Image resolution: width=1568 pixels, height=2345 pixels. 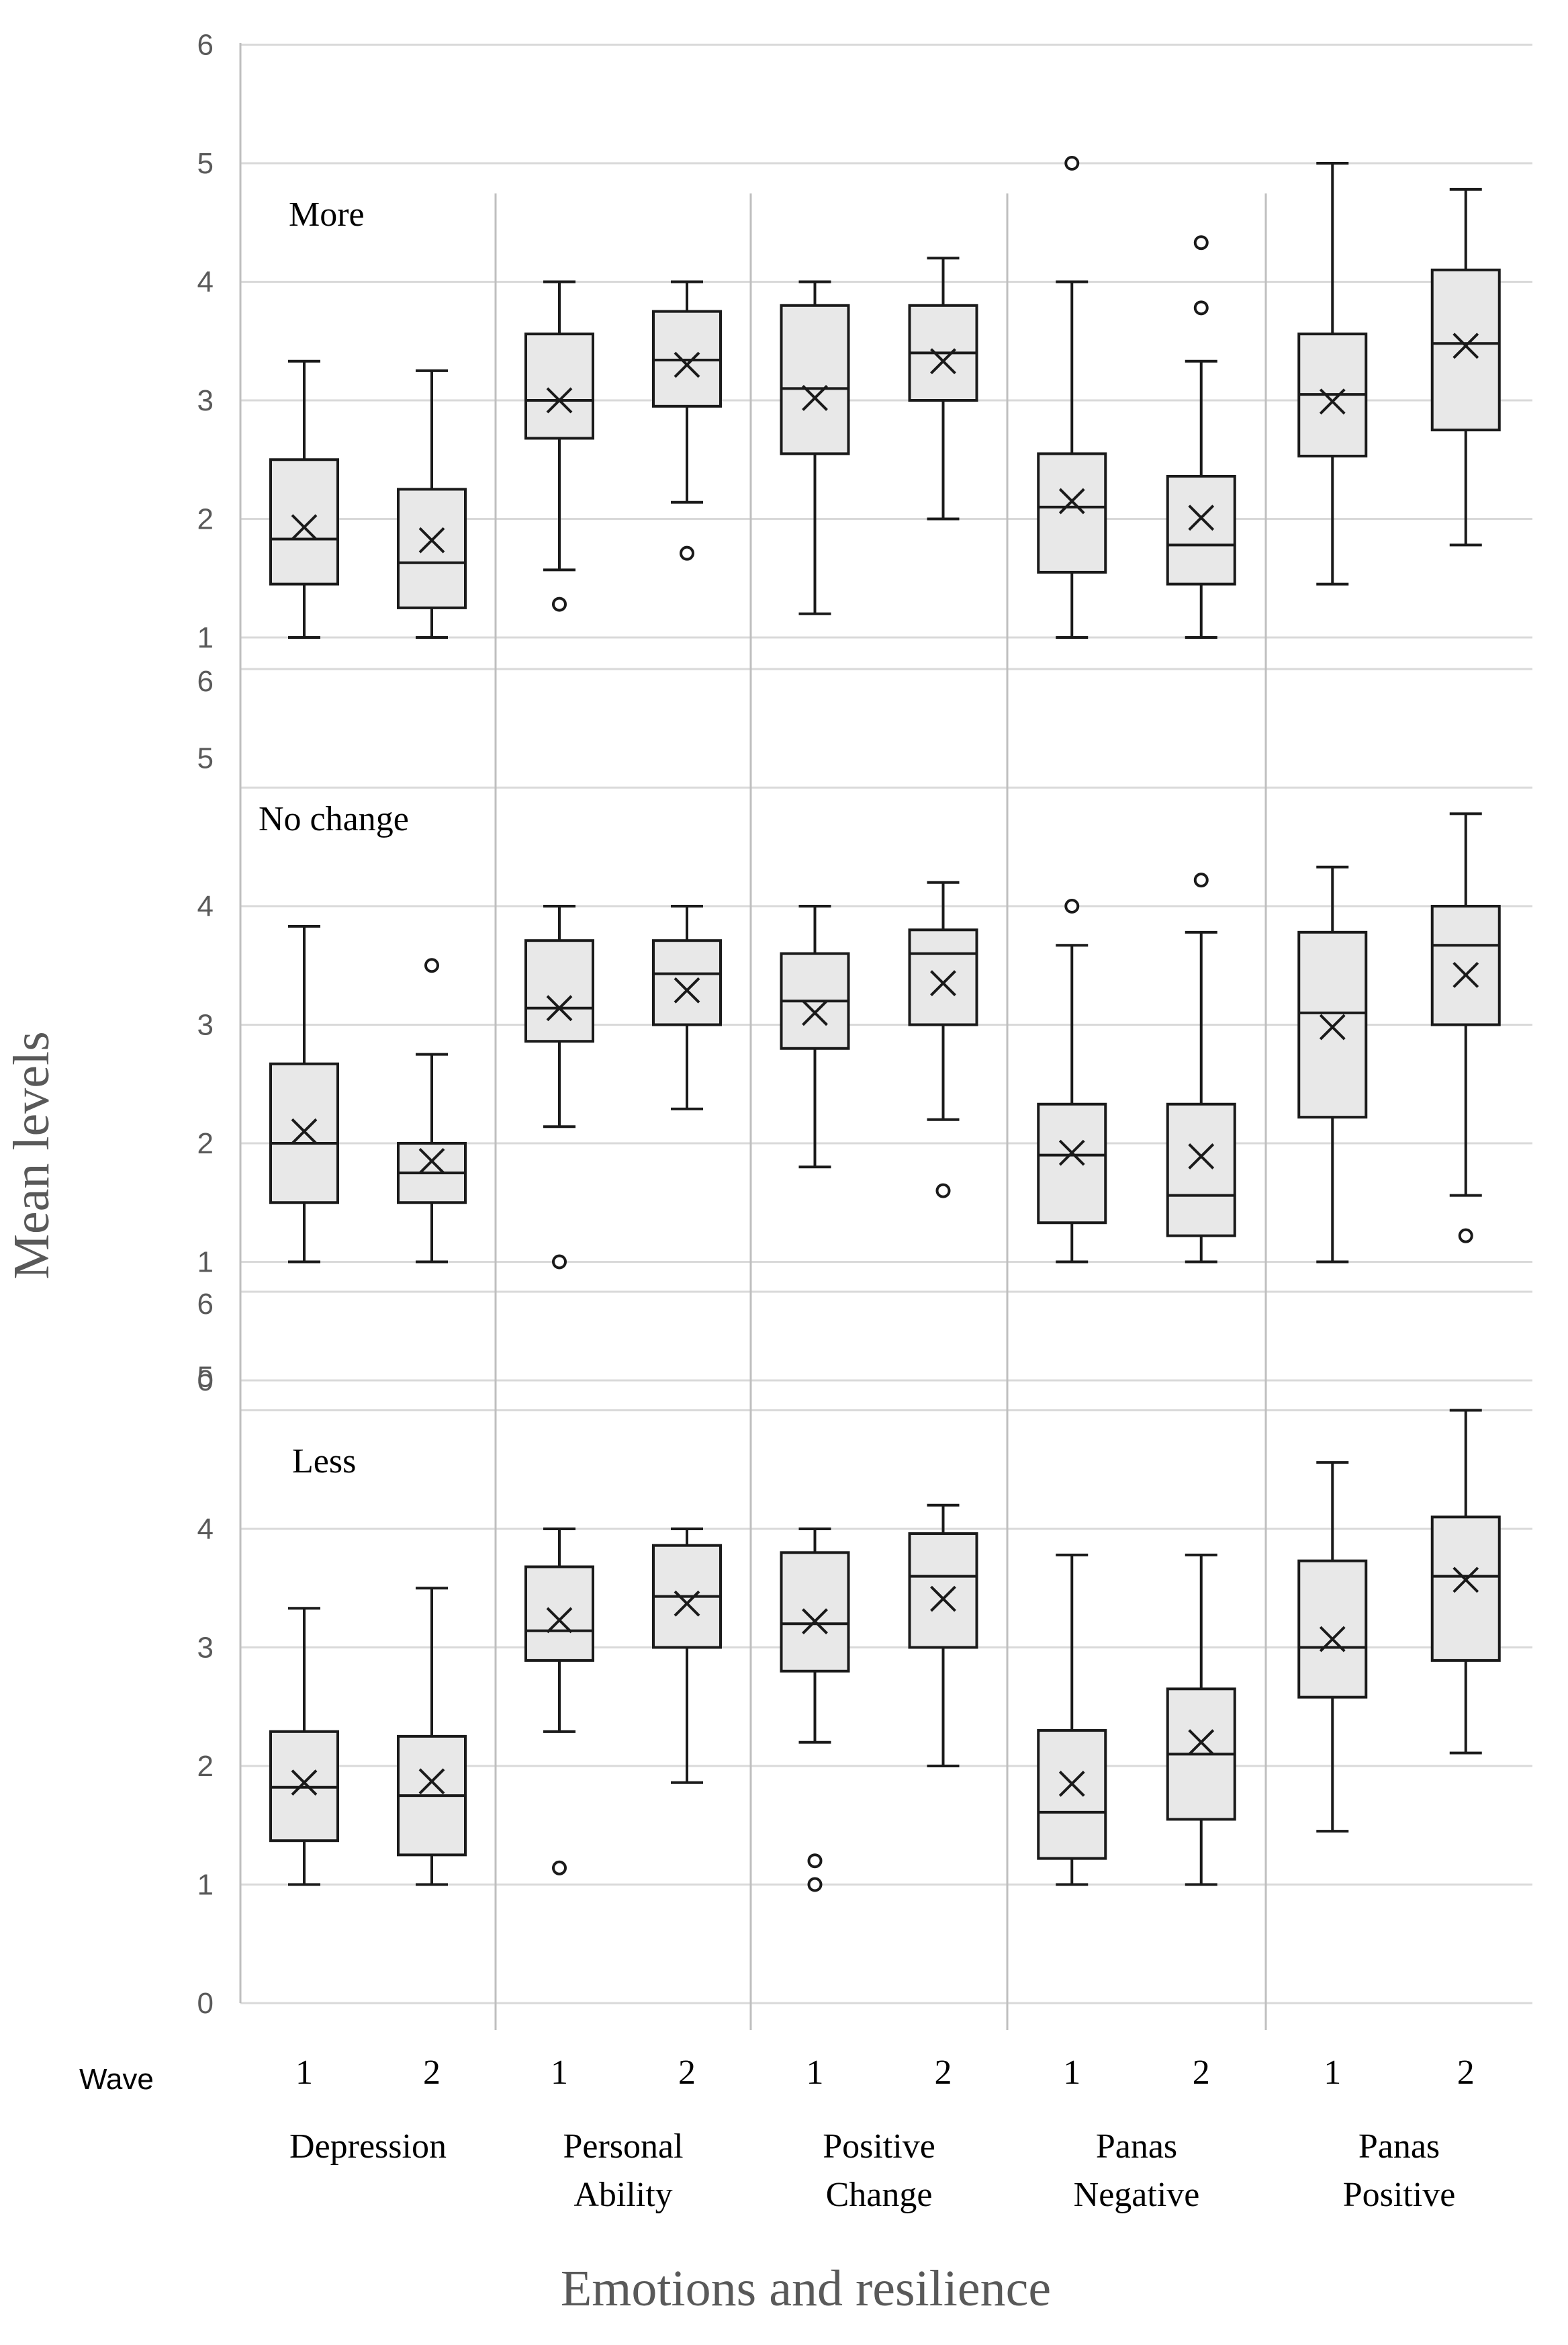 What do you see at coordinates (623, 2170) in the screenshot?
I see `category-label: Personal Ability` at bounding box center [623, 2170].